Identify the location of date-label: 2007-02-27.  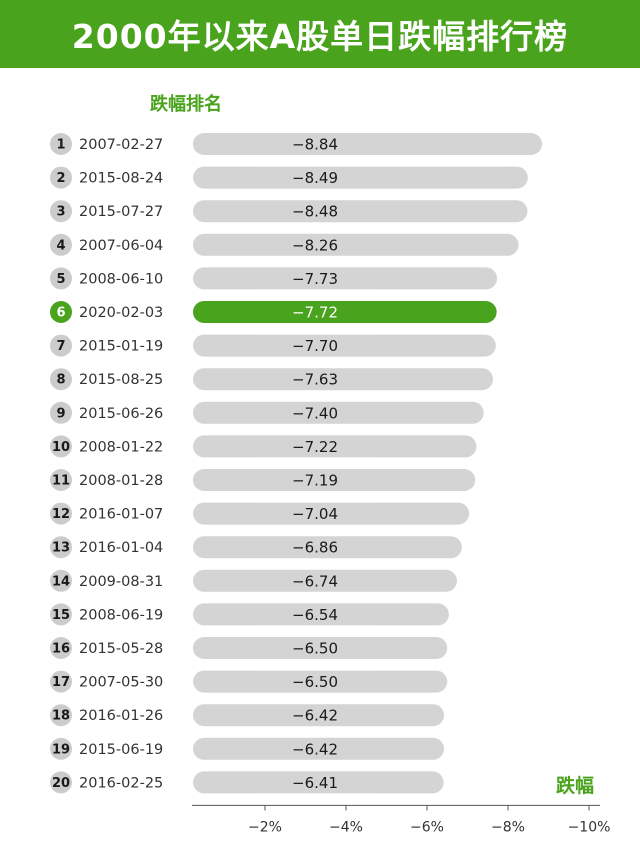
(121, 145).